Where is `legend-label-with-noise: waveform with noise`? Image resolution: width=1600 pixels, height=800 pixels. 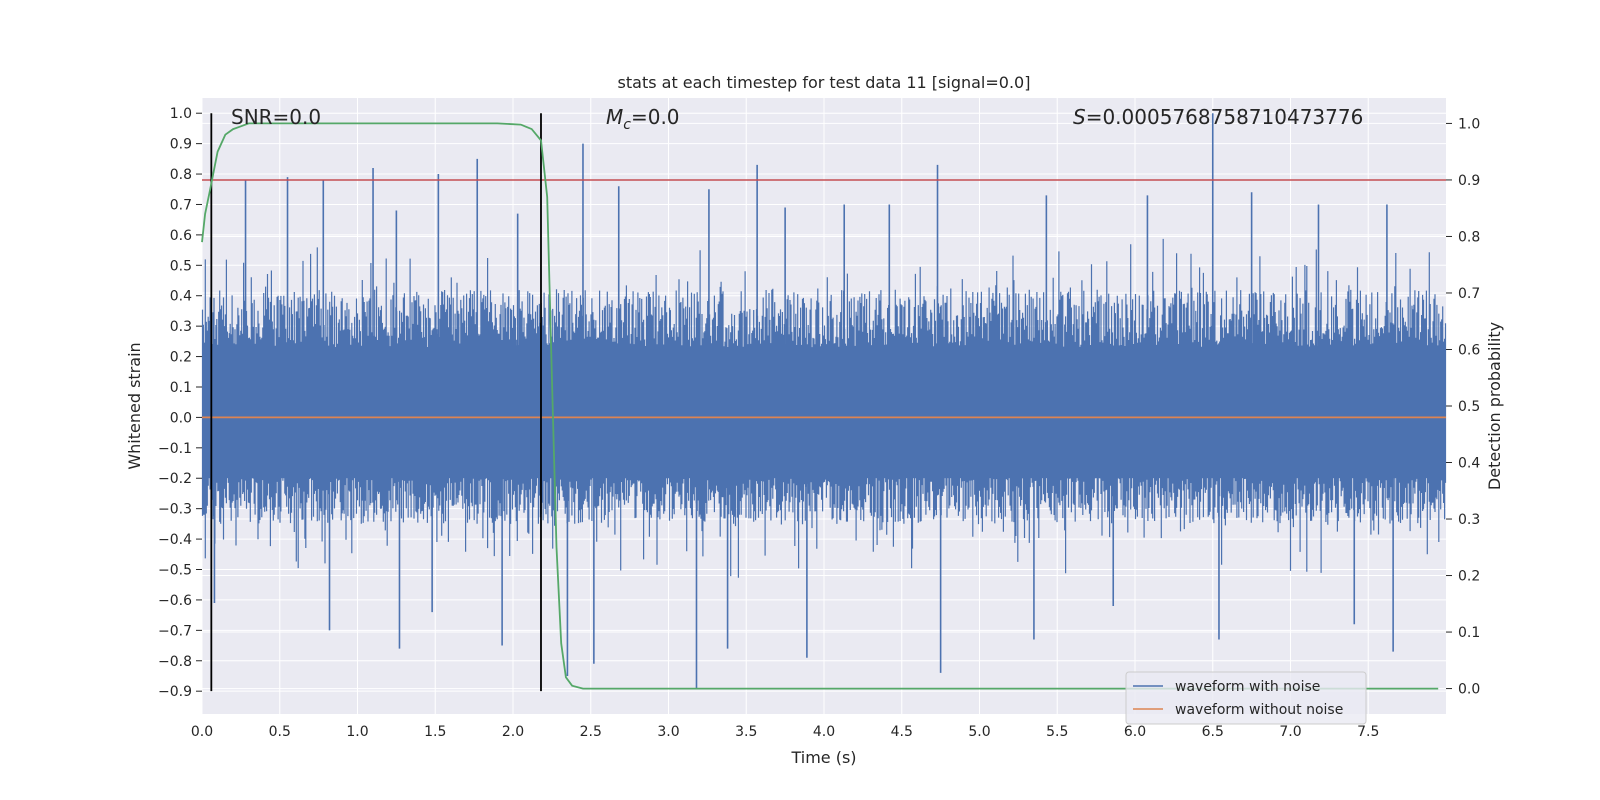
legend-label-with-noise: waveform with noise is located at coordinates (1247, 687).